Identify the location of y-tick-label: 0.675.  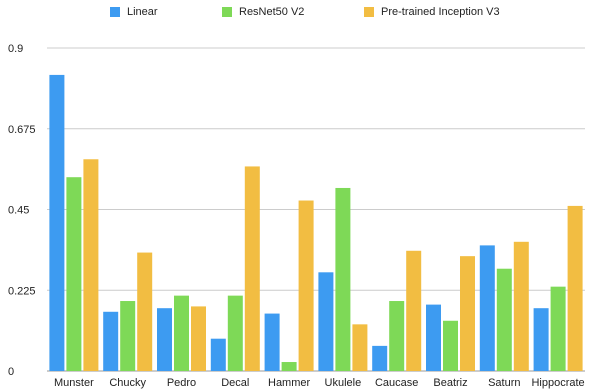
(22, 130).